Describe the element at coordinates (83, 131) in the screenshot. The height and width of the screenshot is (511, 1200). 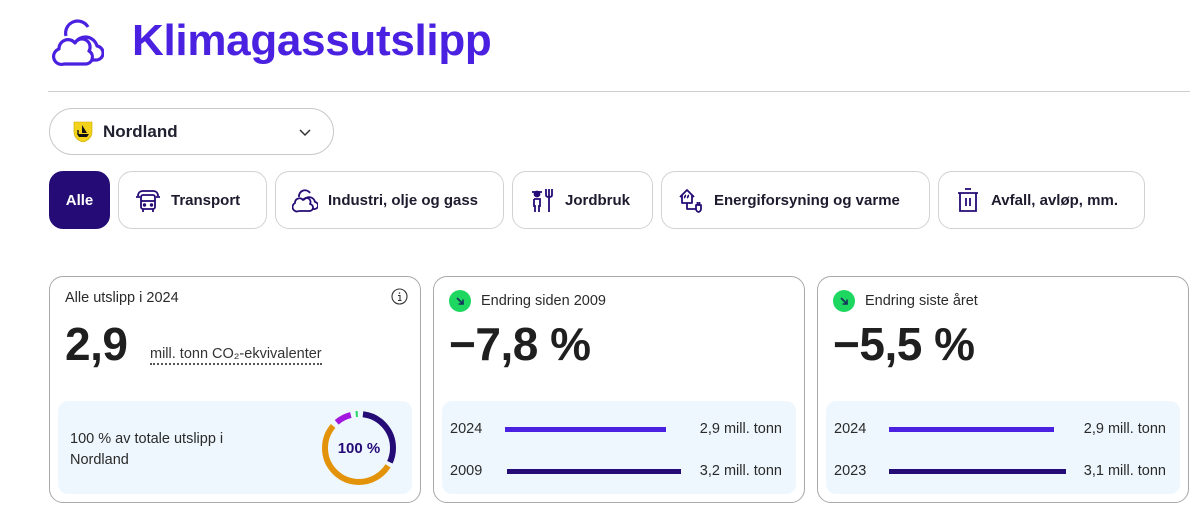
I see `nordland-coat-of-arms-icon` at that location.